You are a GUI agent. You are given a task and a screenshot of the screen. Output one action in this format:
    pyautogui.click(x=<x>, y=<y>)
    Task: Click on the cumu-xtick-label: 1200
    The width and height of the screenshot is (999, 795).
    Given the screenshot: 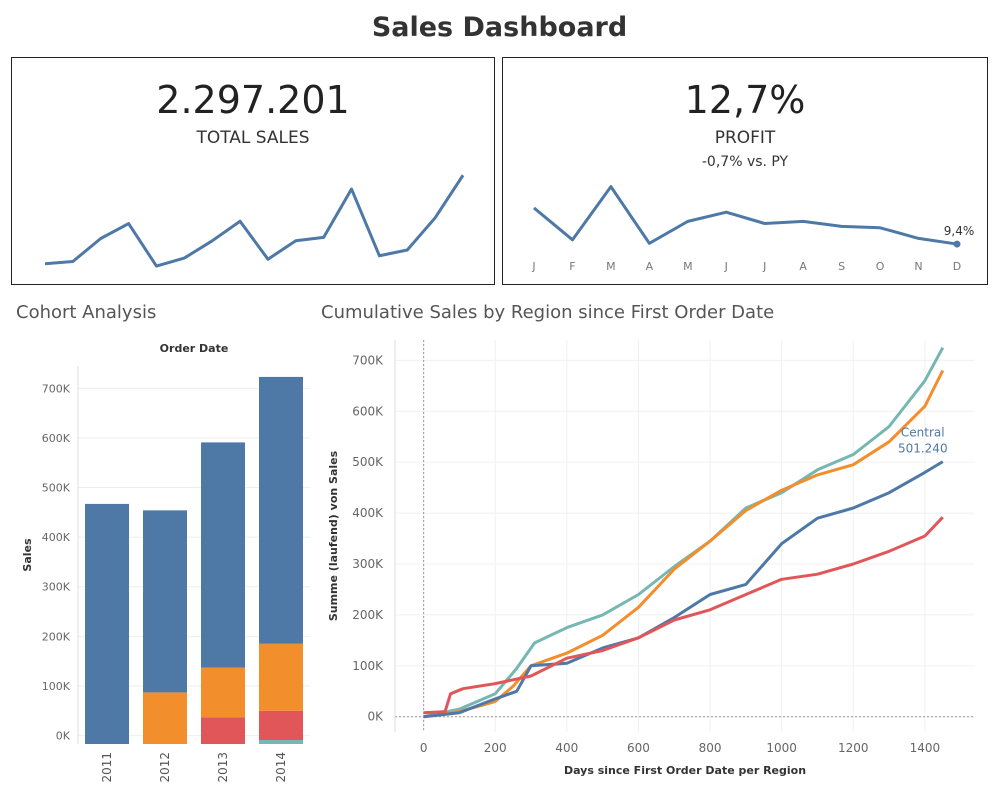 What is the action you would take?
    pyautogui.click(x=853, y=748)
    